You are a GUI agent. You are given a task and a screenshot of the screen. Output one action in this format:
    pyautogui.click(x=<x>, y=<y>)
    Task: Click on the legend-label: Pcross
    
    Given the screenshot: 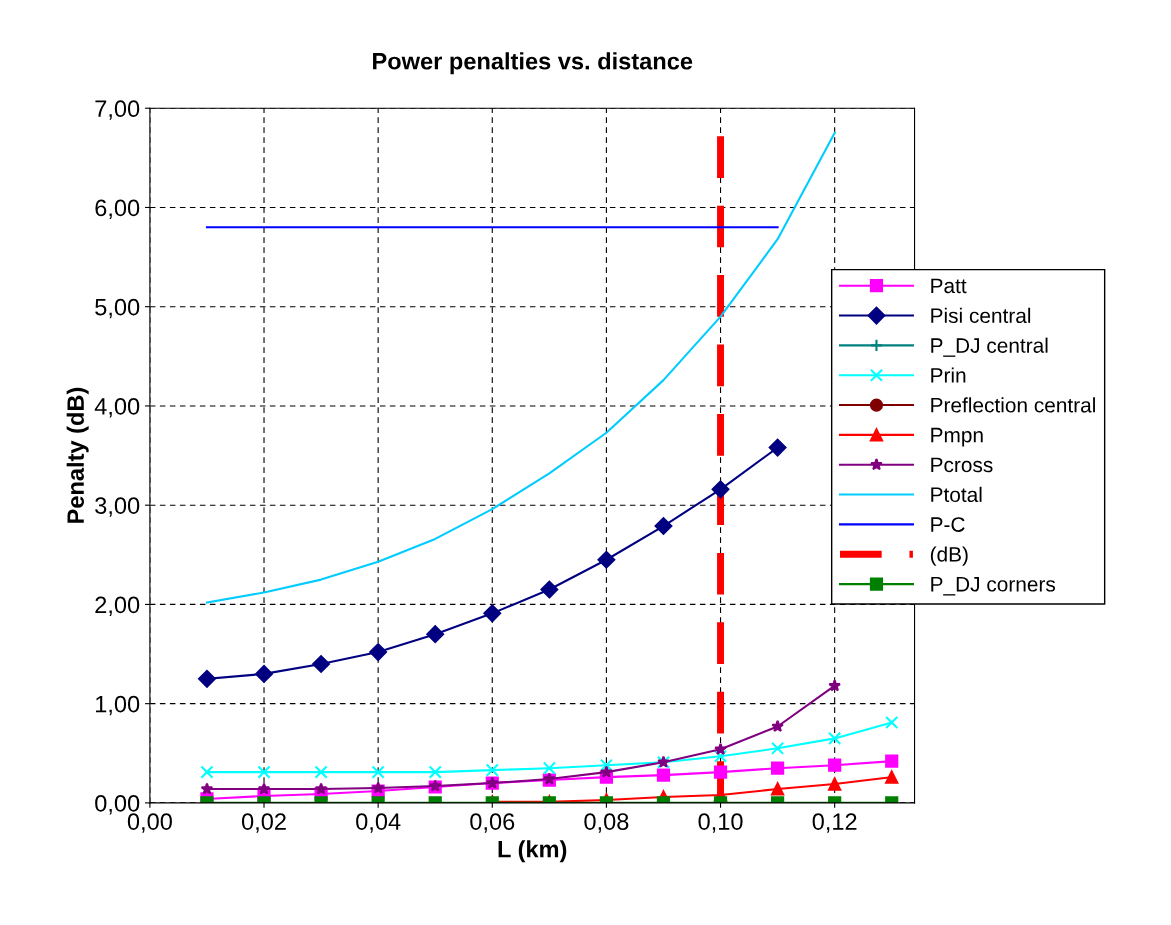 What is the action you would take?
    pyautogui.click(x=962, y=465)
    